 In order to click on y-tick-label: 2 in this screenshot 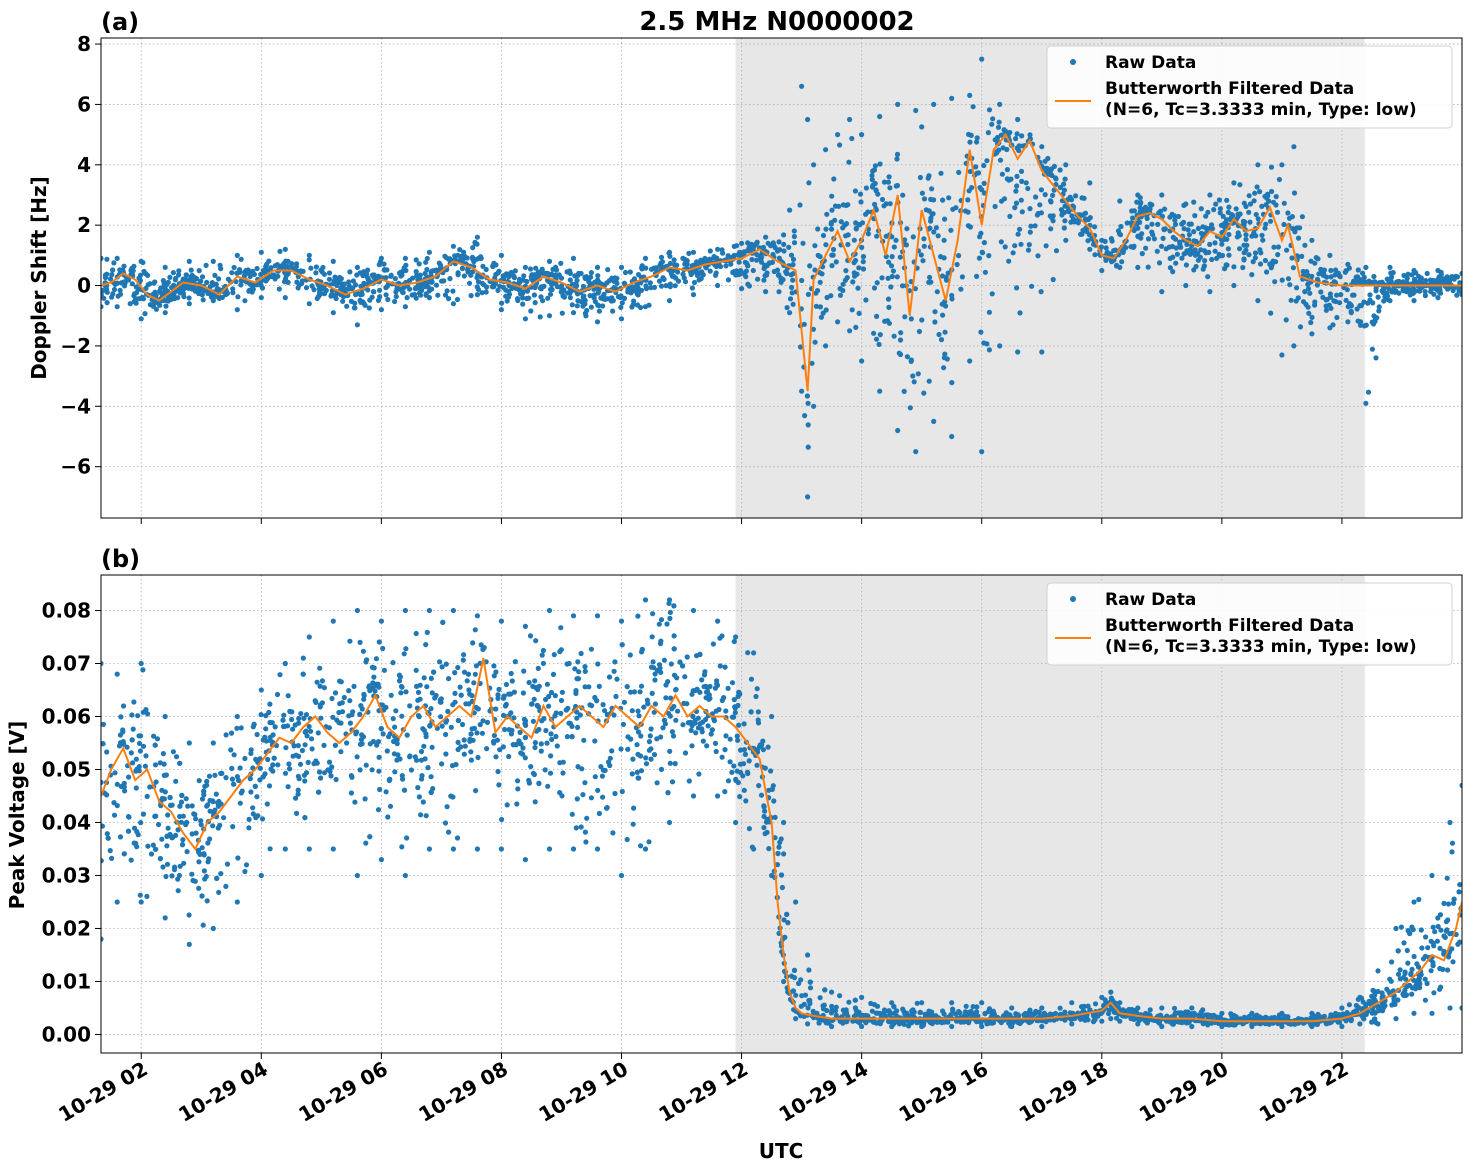, I will do `click(84, 225)`.